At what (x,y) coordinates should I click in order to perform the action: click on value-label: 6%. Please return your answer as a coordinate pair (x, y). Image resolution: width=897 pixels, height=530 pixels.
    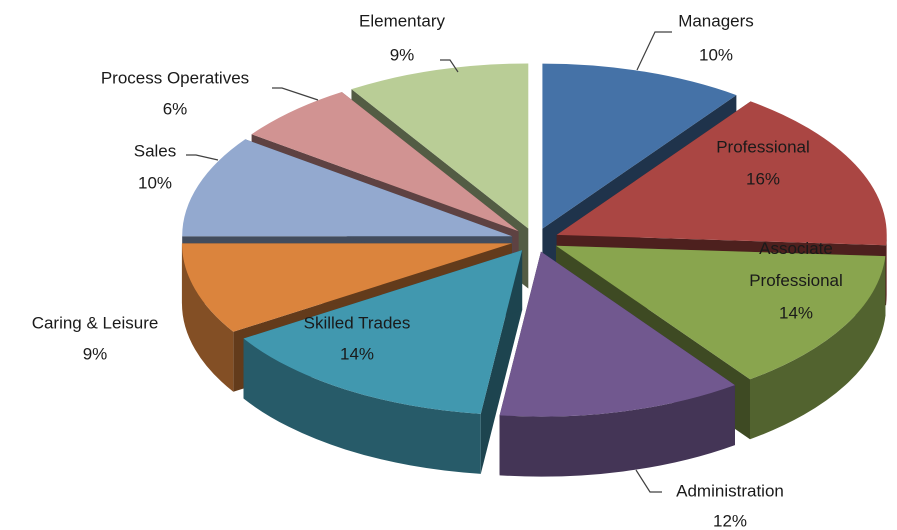
    Looking at the image, I should click on (175, 108).